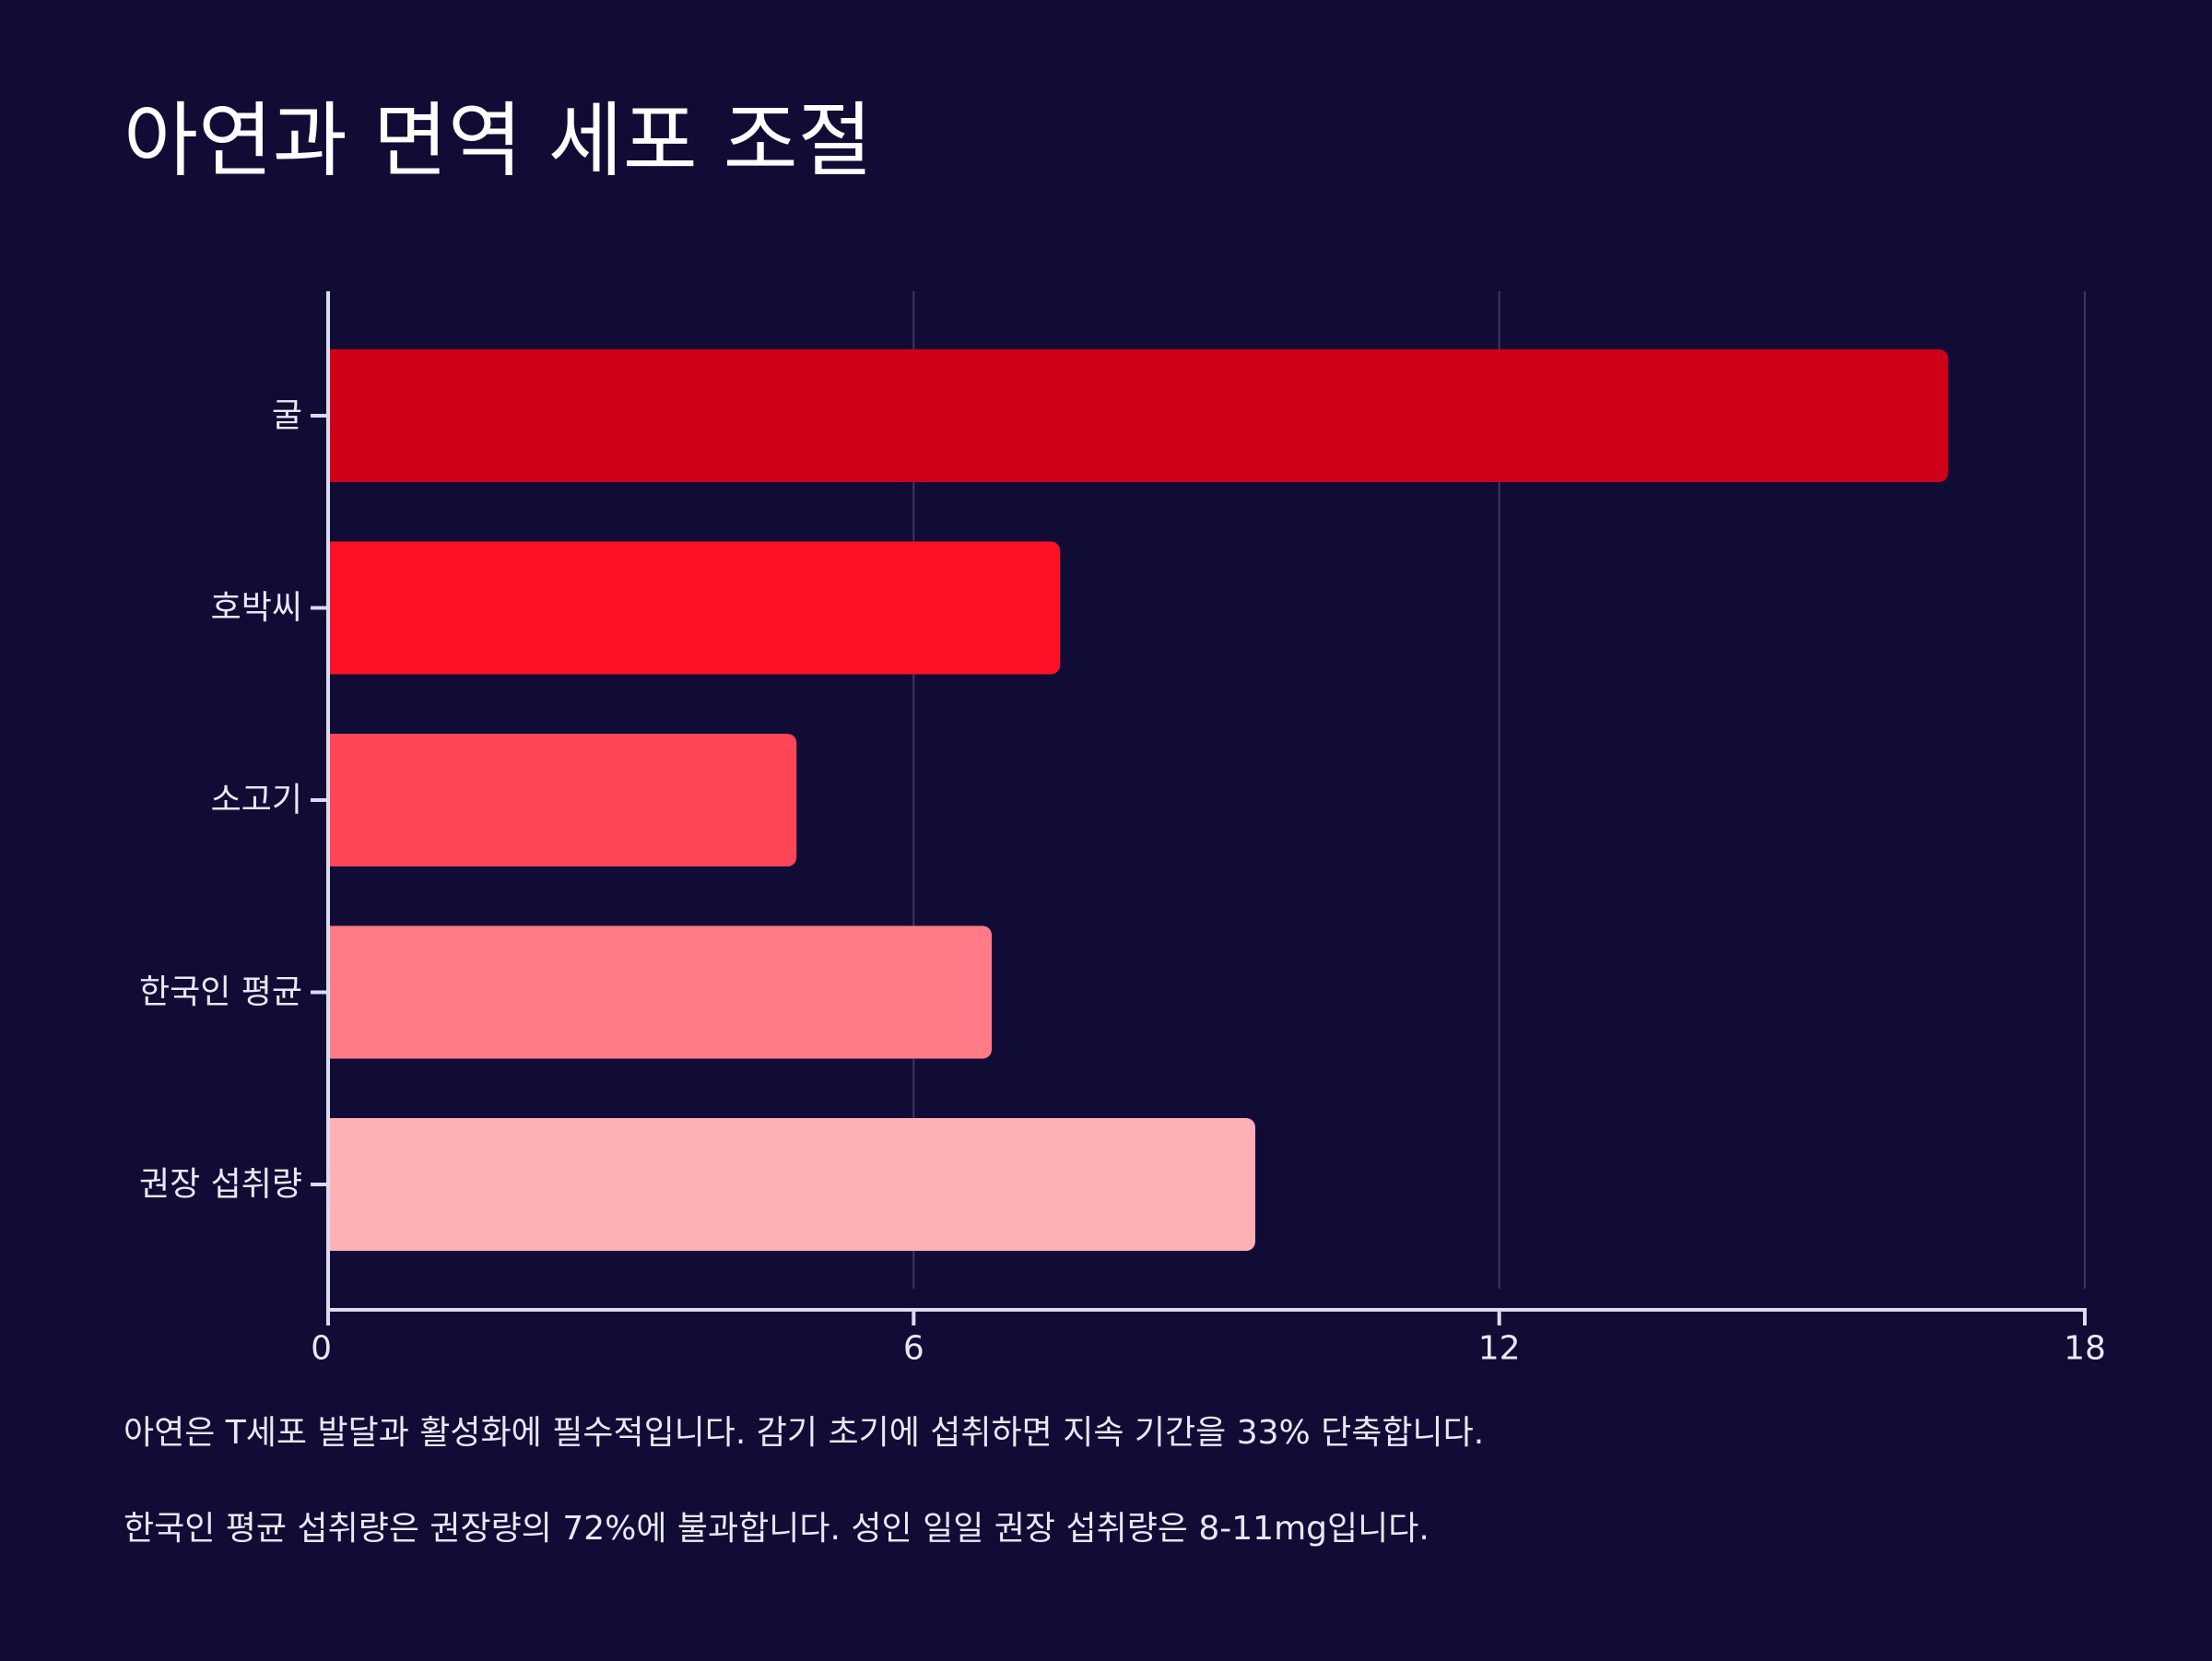 The height and width of the screenshot is (1661, 2212). I want to click on bar-1-base, so click(333, 415).